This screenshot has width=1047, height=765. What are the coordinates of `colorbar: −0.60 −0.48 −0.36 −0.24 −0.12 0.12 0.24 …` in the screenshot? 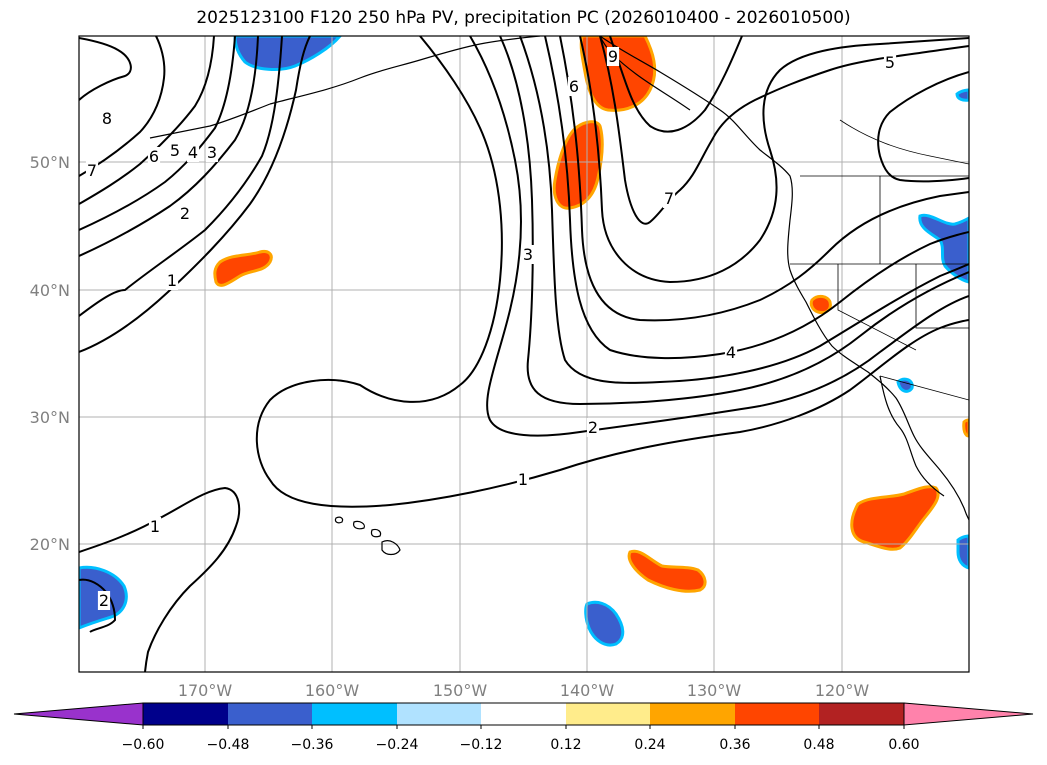 It's located at (523, 727).